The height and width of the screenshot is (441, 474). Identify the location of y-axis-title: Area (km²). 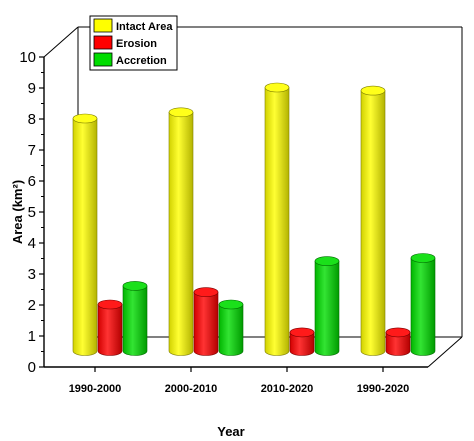
(17, 212).